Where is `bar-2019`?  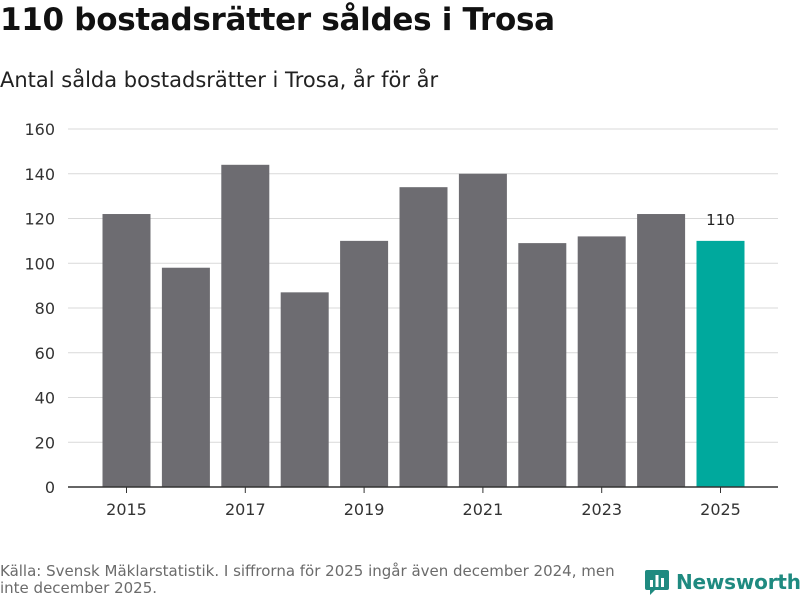
bar-2019 is located at coordinates (364, 363).